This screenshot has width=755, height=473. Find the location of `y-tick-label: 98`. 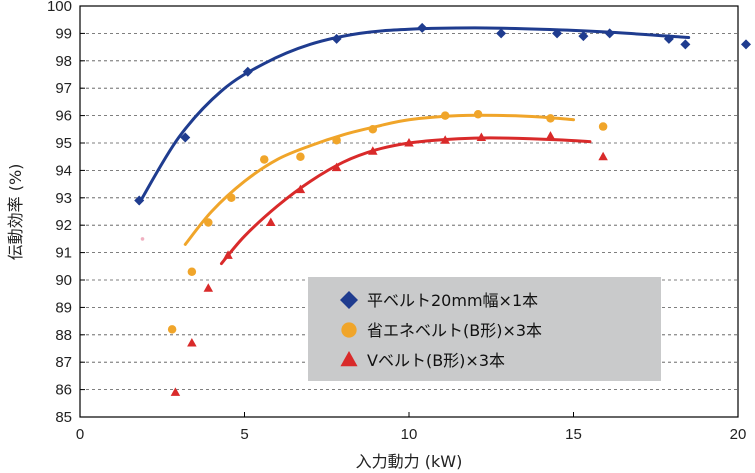

y-tick-label: 98 is located at coordinates (63, 61).